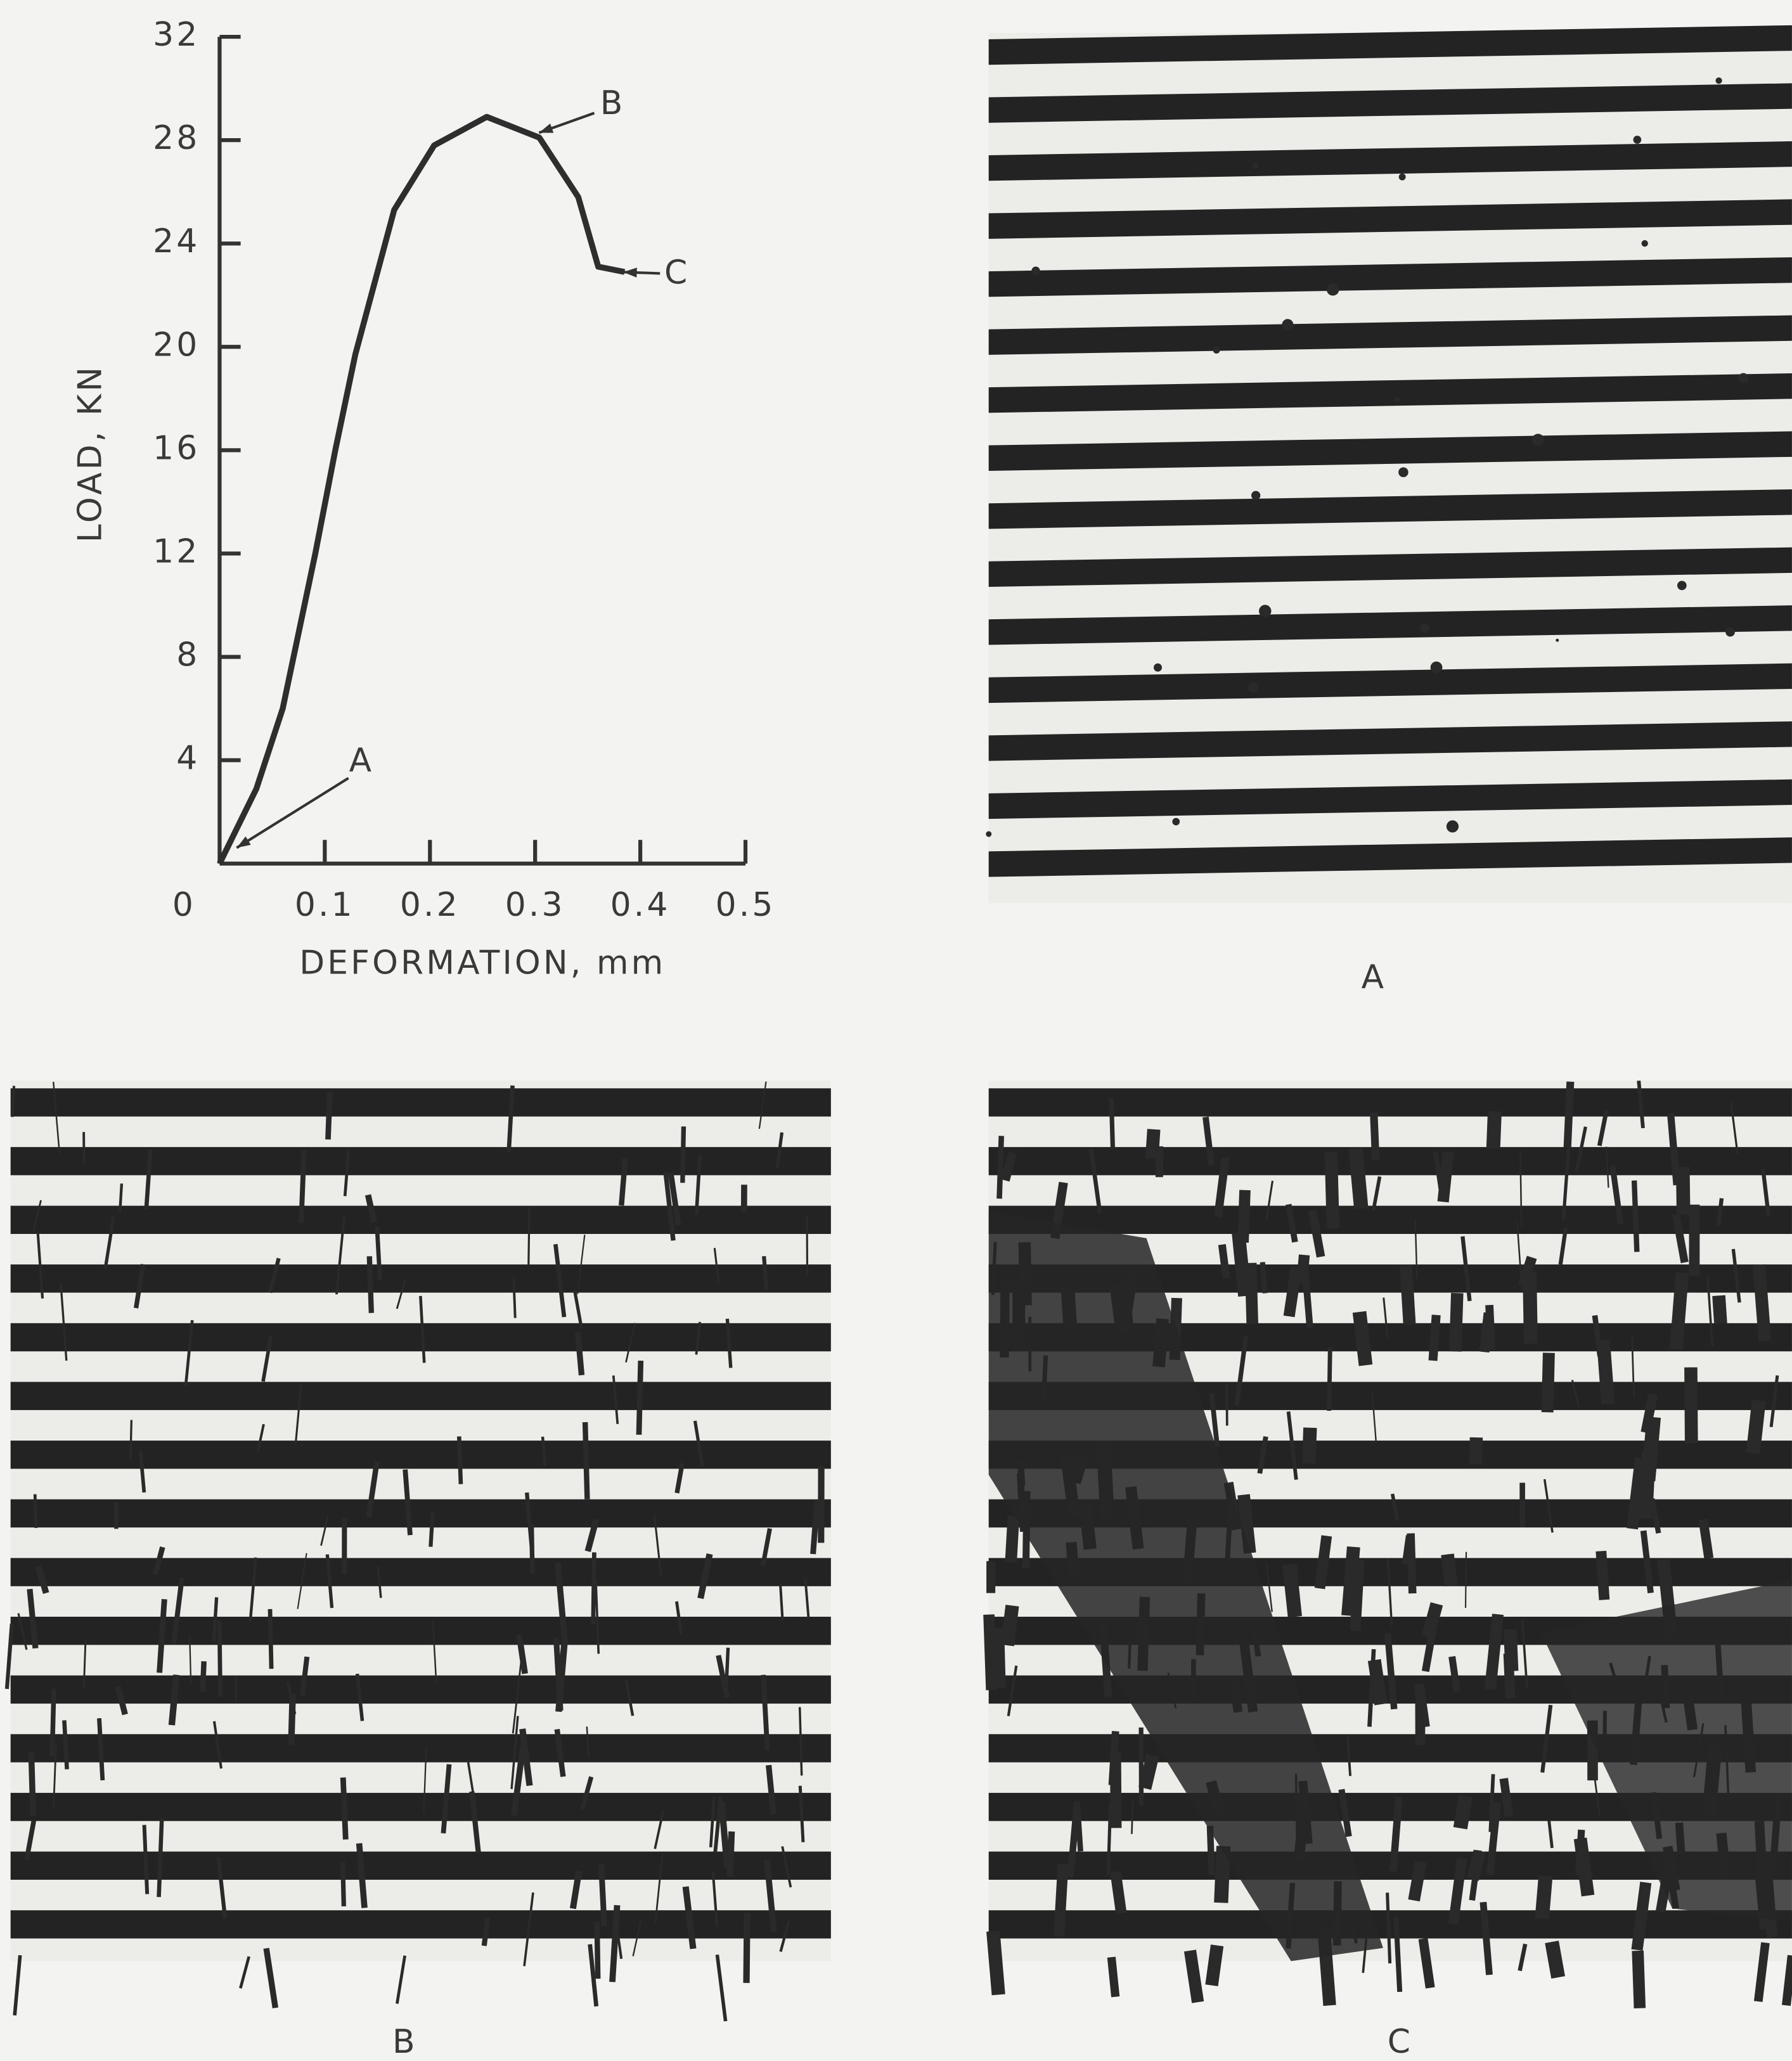  I want to click on annotation-label: B, so click(613, 103).